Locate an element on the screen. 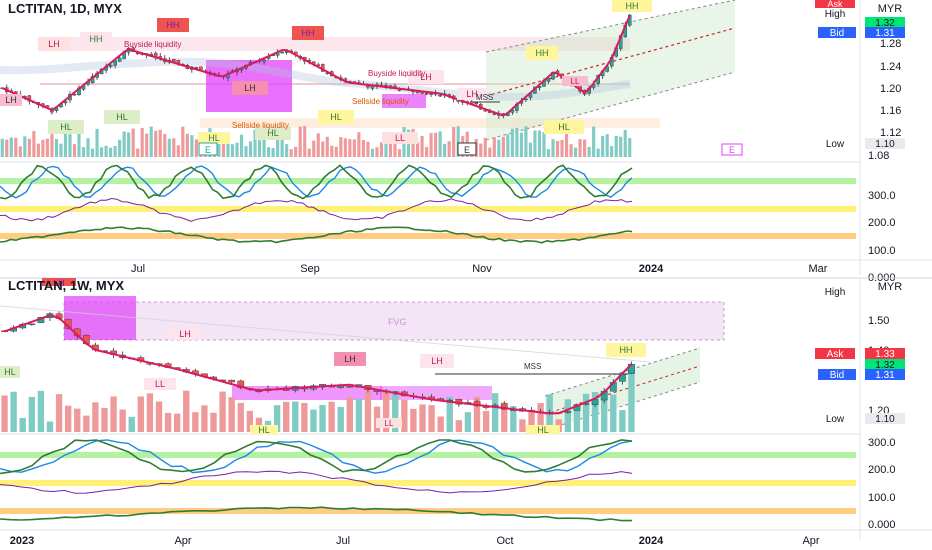 This screenshot has width=932, height=550. note-buyside: Buyside liquidity is located at coordinates (152, 44).